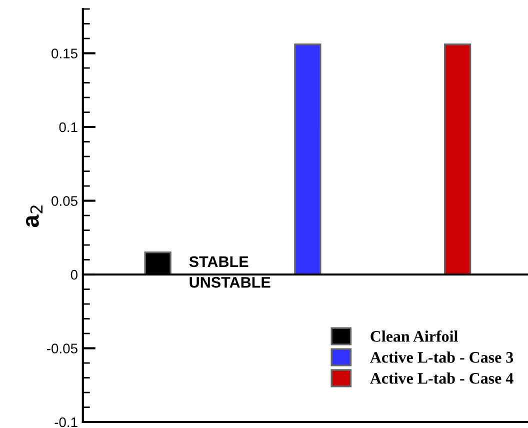  What do you see at coordinates (442, 378) in the screenshot?
I see `legend-label: Active L-tab - Case 4` at bounding box center [442, 378].